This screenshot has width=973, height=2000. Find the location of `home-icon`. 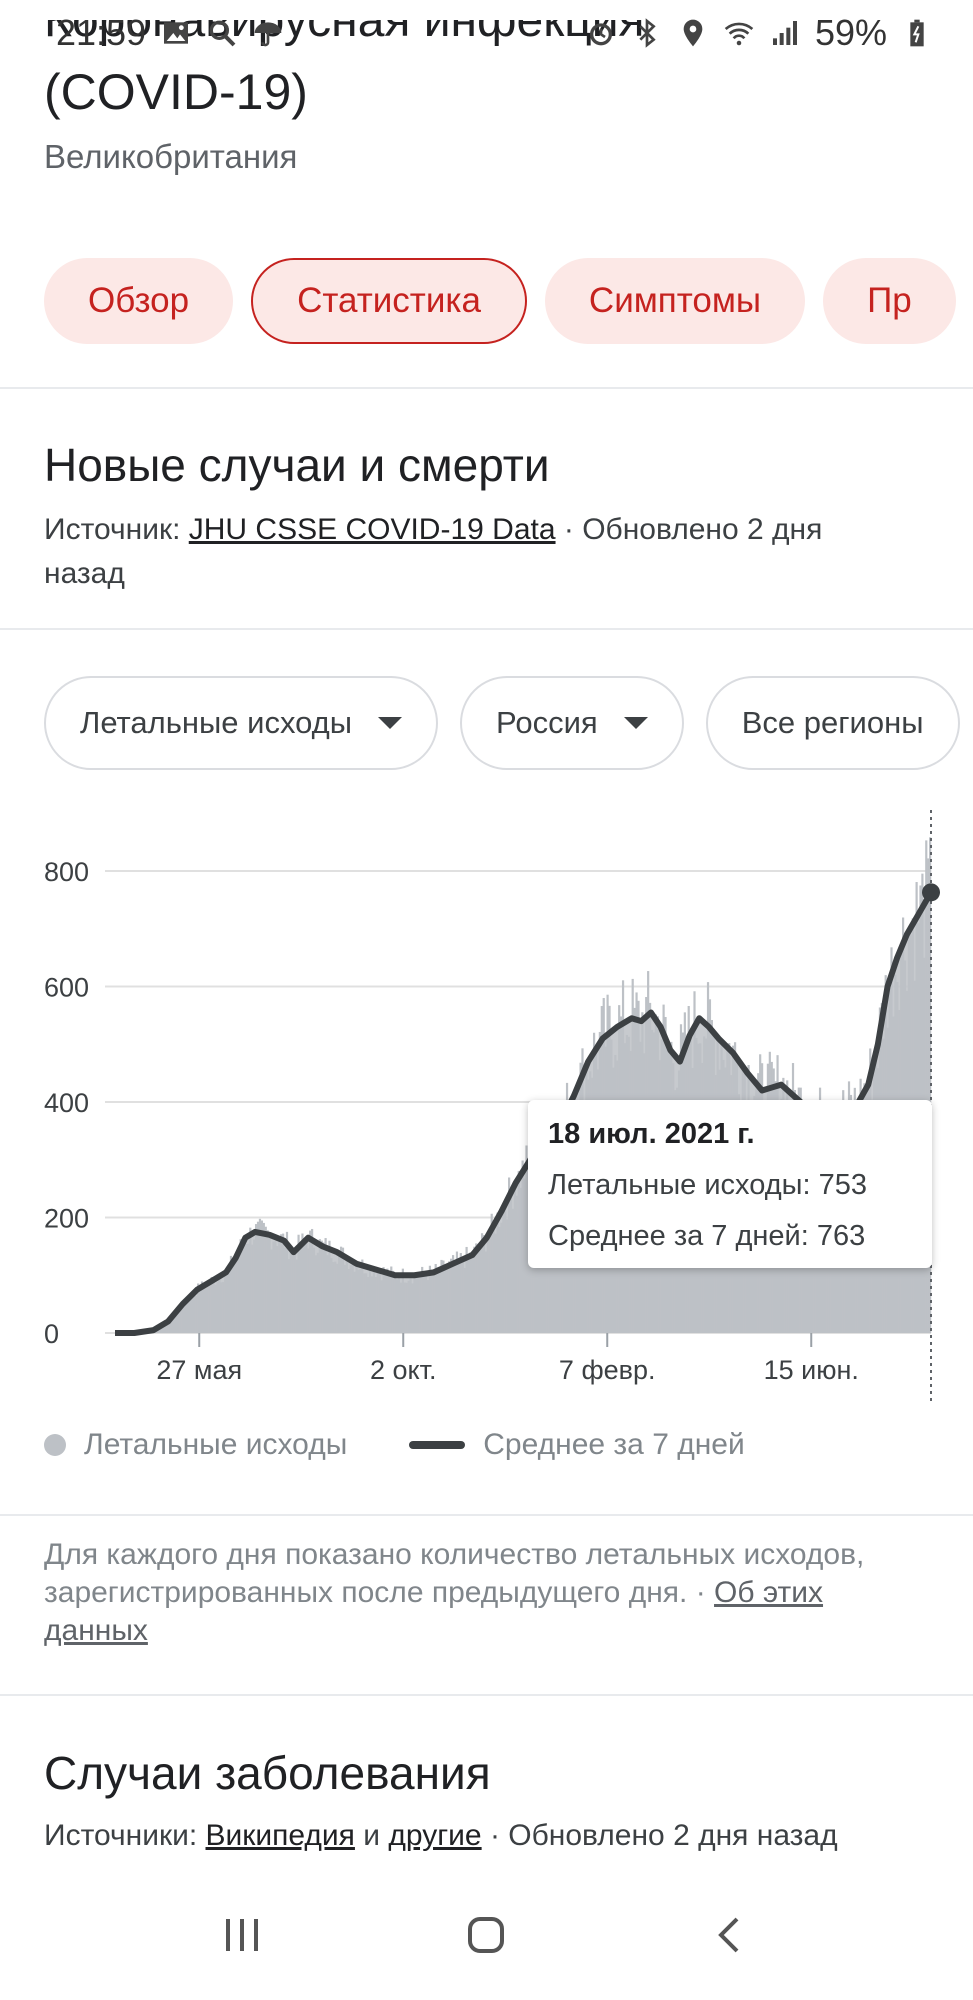

home-icon is located at coordinates (486, 1937).